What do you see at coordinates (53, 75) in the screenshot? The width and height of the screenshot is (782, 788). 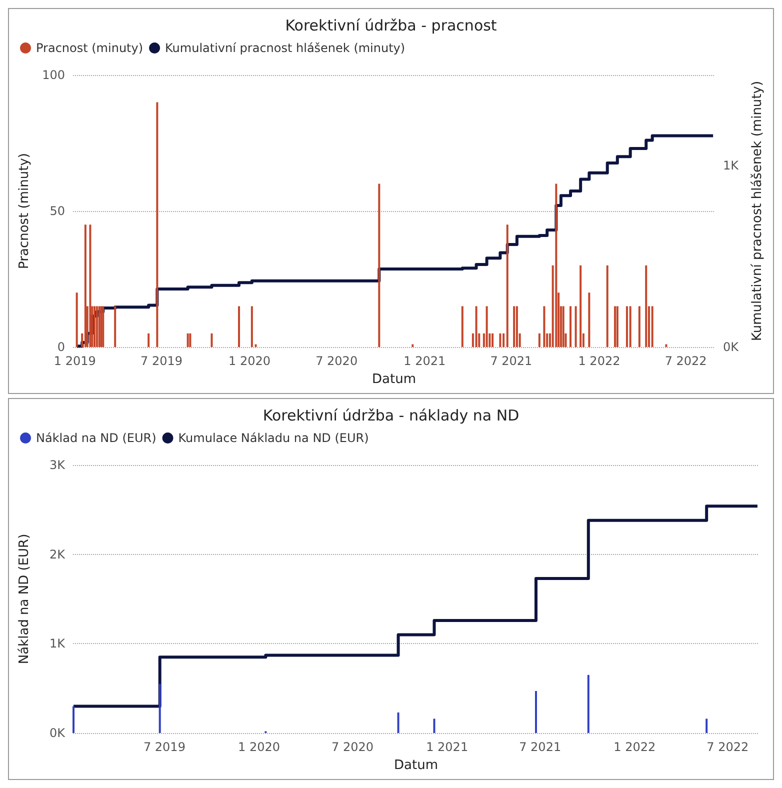 I see `y-tick-label: 100` at bounding box center [53, 75].